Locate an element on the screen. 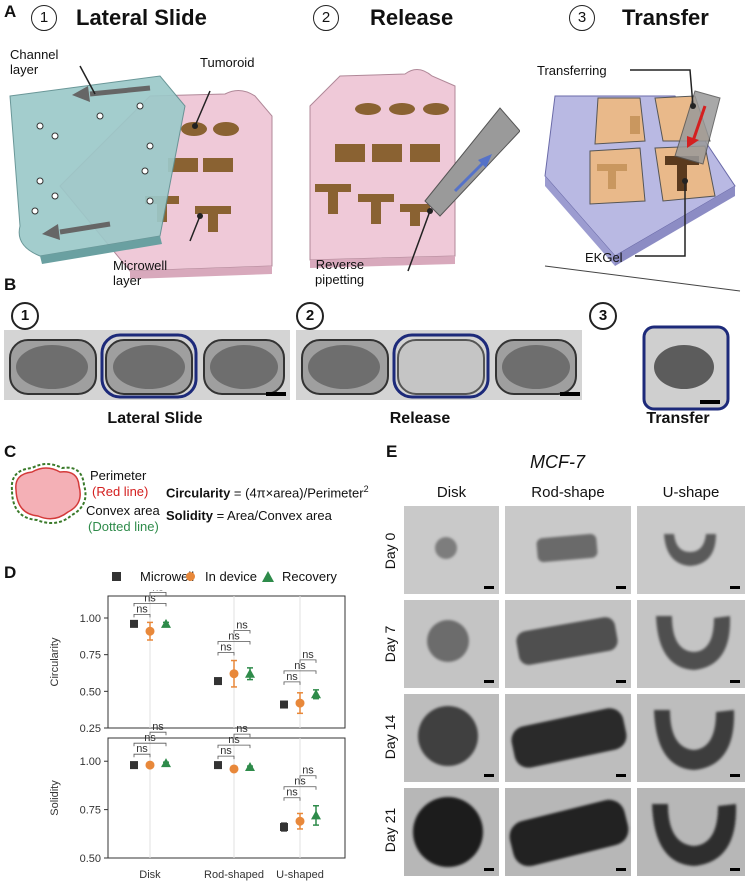 The height and width of the screenshot is (887, 750). tumoroid-shape-diagram is located at coordinates (48, 494).